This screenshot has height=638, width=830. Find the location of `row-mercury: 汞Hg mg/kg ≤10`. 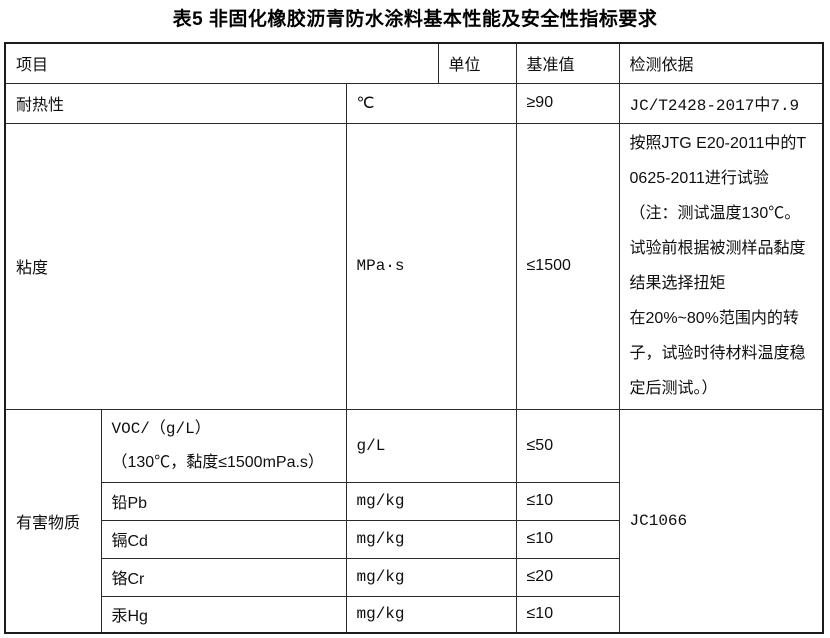

row-mercury: 汞Hg mg/kg ≤10 is located at coordinates (414, 614).